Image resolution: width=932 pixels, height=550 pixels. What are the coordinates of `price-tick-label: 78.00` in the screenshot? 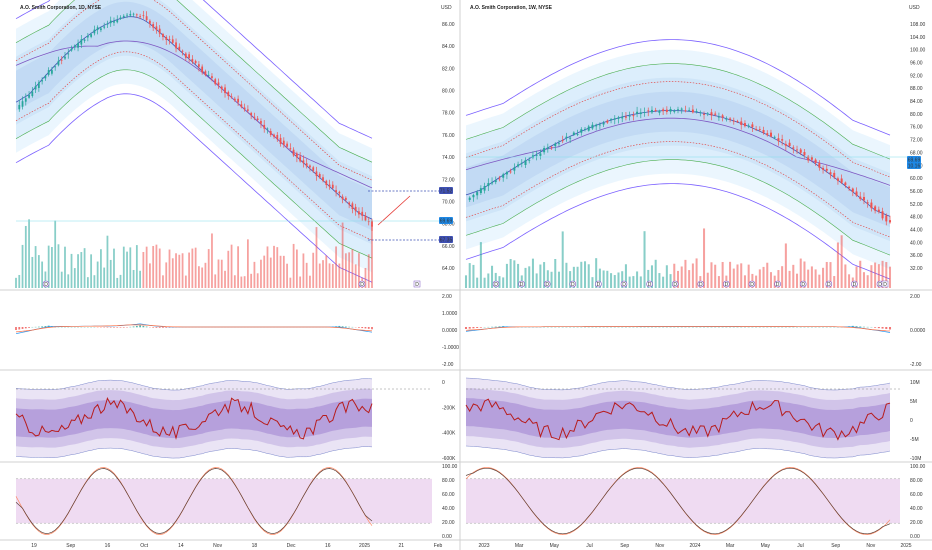 It's located at (448, 114).